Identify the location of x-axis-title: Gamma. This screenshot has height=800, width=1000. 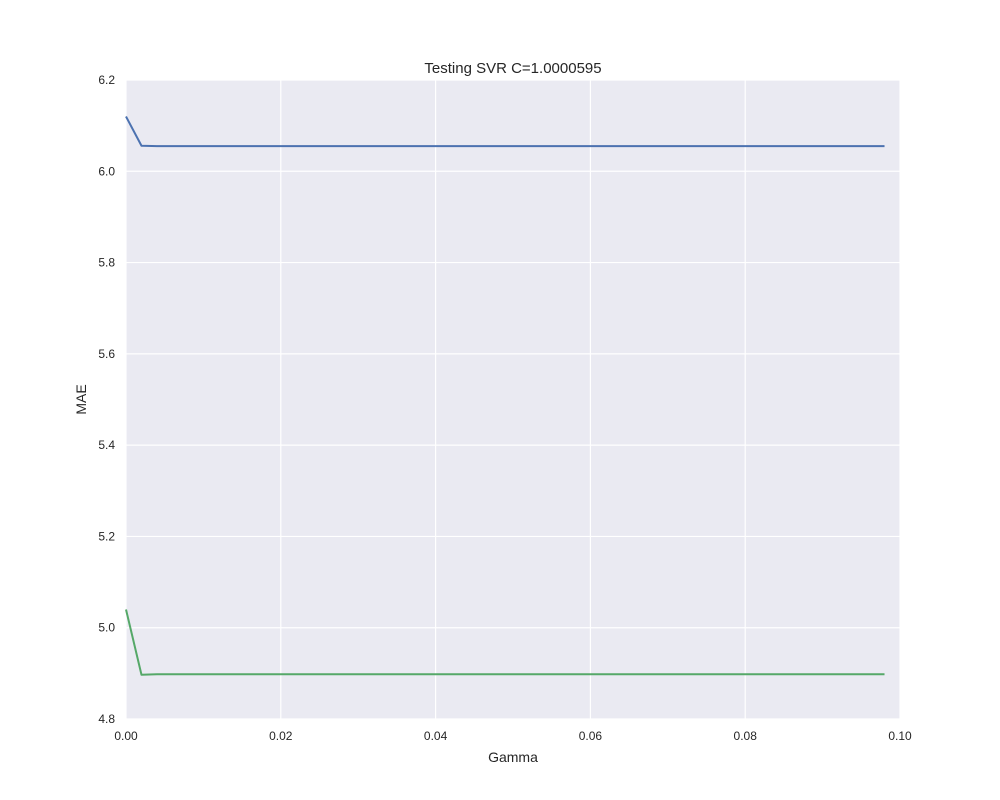
(513, 757).